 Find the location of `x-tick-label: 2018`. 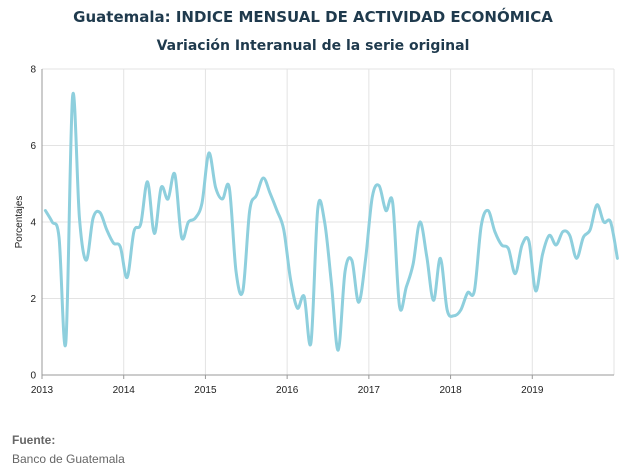

x-tick-label: 2018 is located at coordinates (450, 390).